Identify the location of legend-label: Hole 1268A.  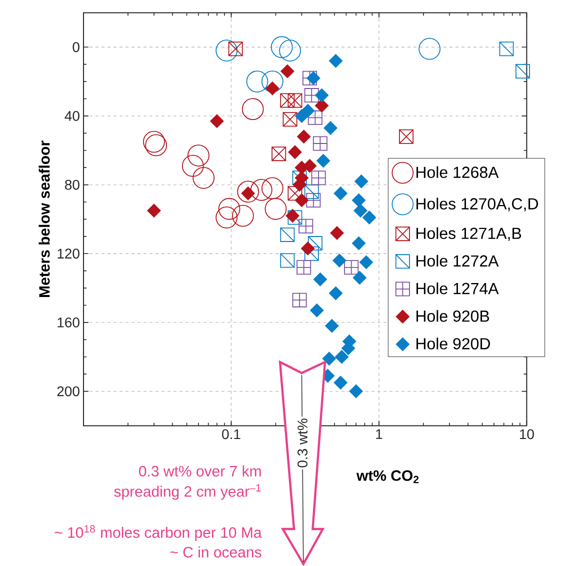
(457, 172).